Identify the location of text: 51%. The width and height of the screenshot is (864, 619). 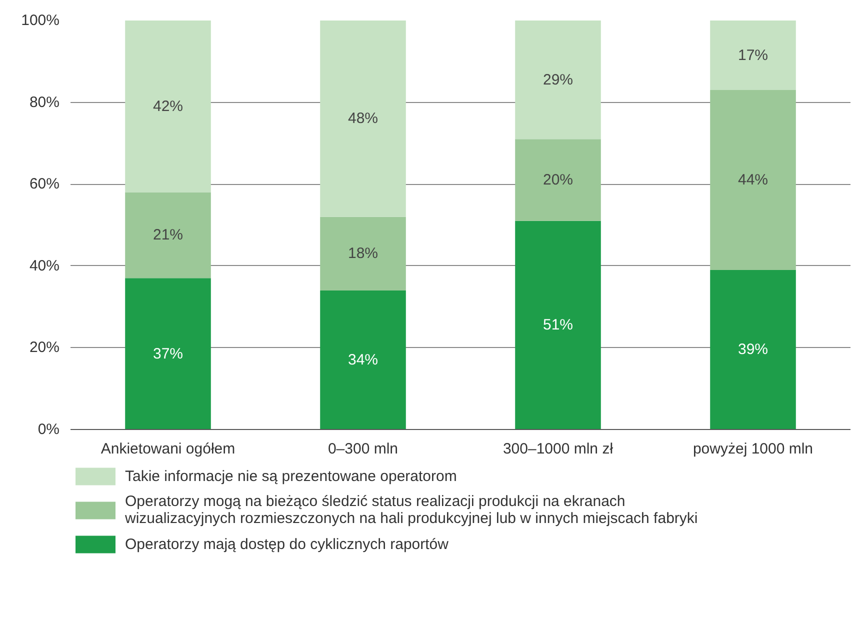
(558, 325).